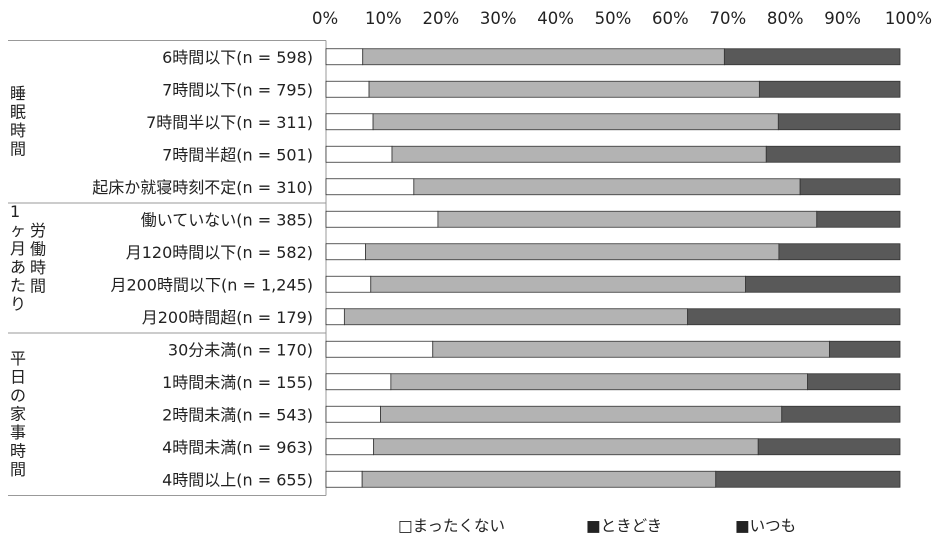  I want to click on legend: □まったくない ■ときどき ■いつも, so click(597, 526).